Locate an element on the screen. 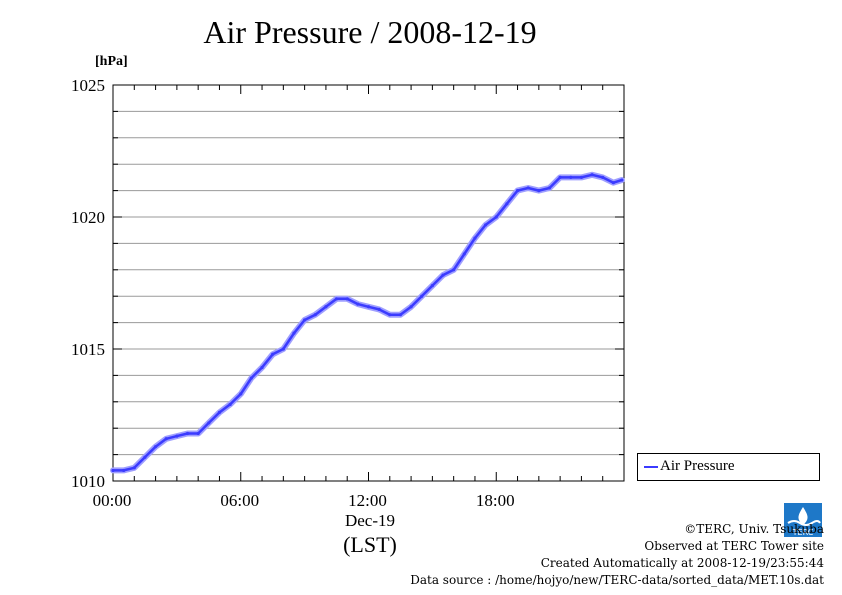 This screenshot has height=595, width=842. legend-swatch is located at coordinates (651, 467).